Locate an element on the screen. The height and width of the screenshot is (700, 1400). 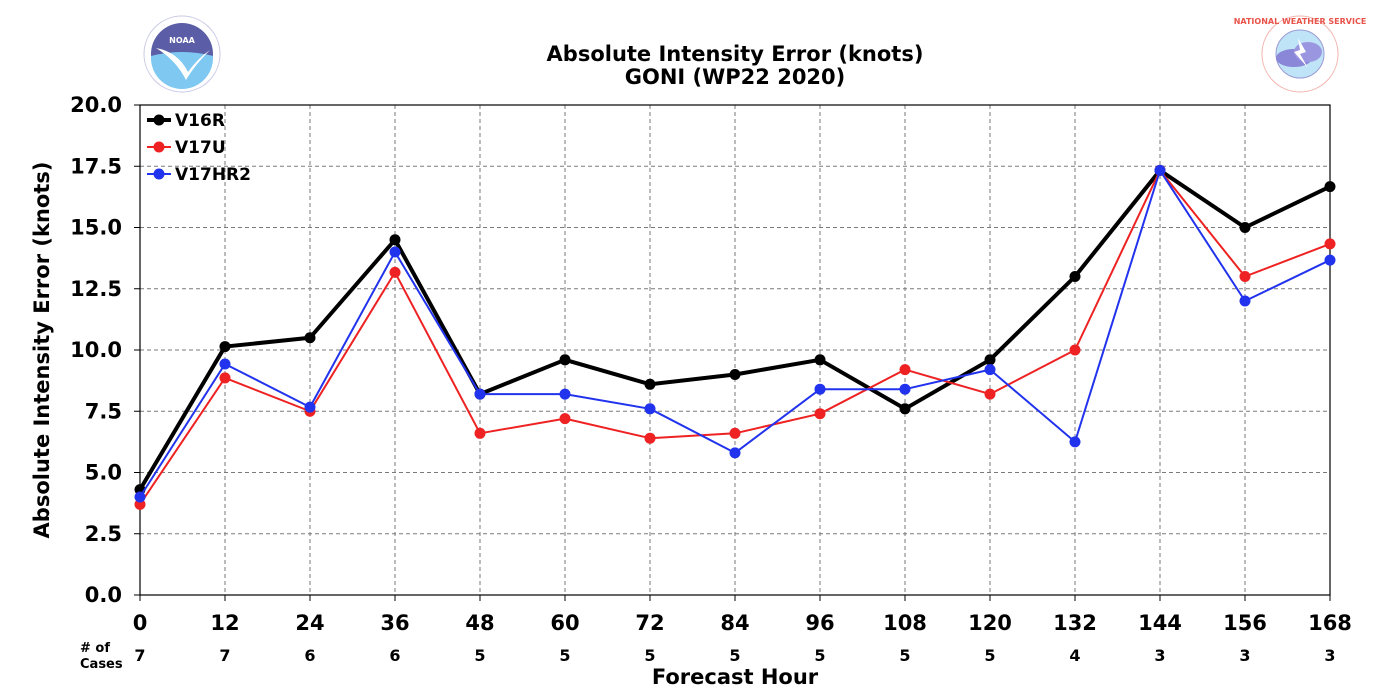
legend: V16R V17U V17HR2 is located at coordinates (199, 148).